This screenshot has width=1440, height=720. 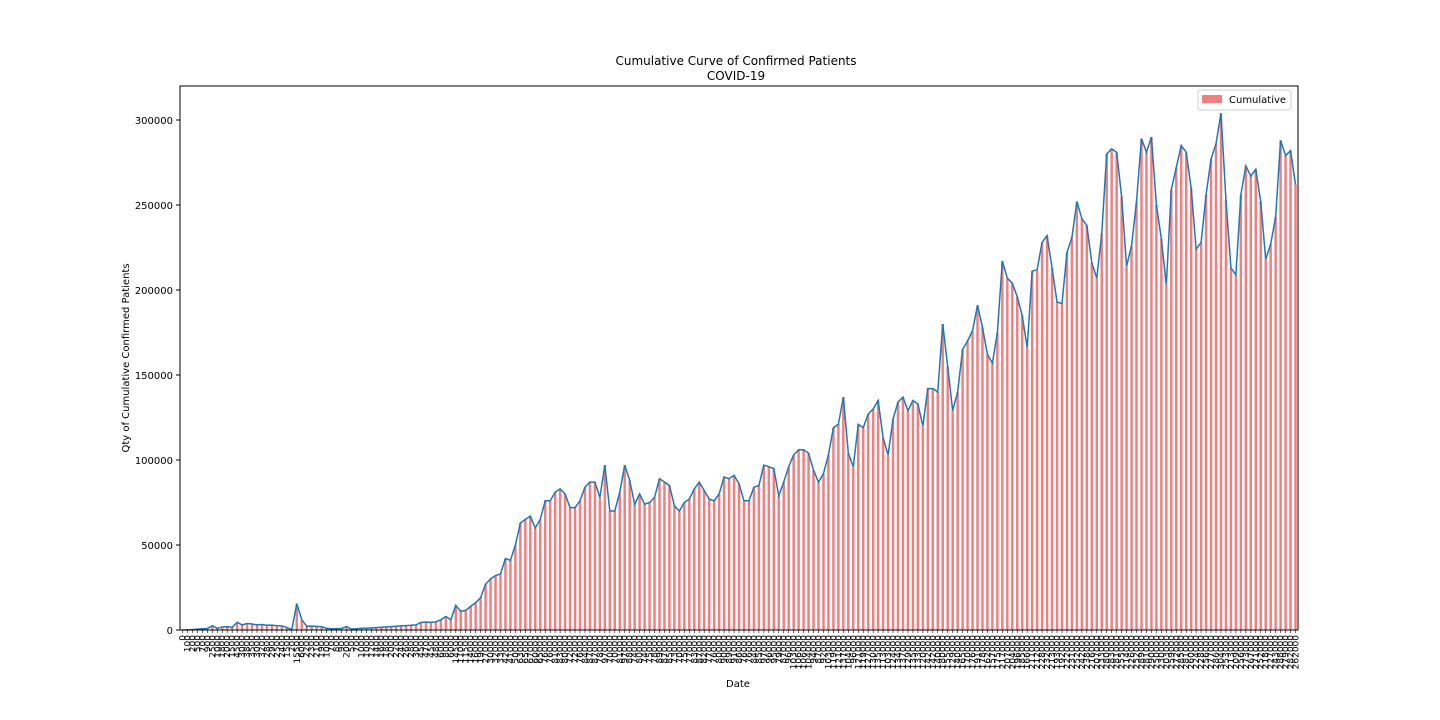 I want to click on x-tick-label: 121000, so click(x=839, y=652).